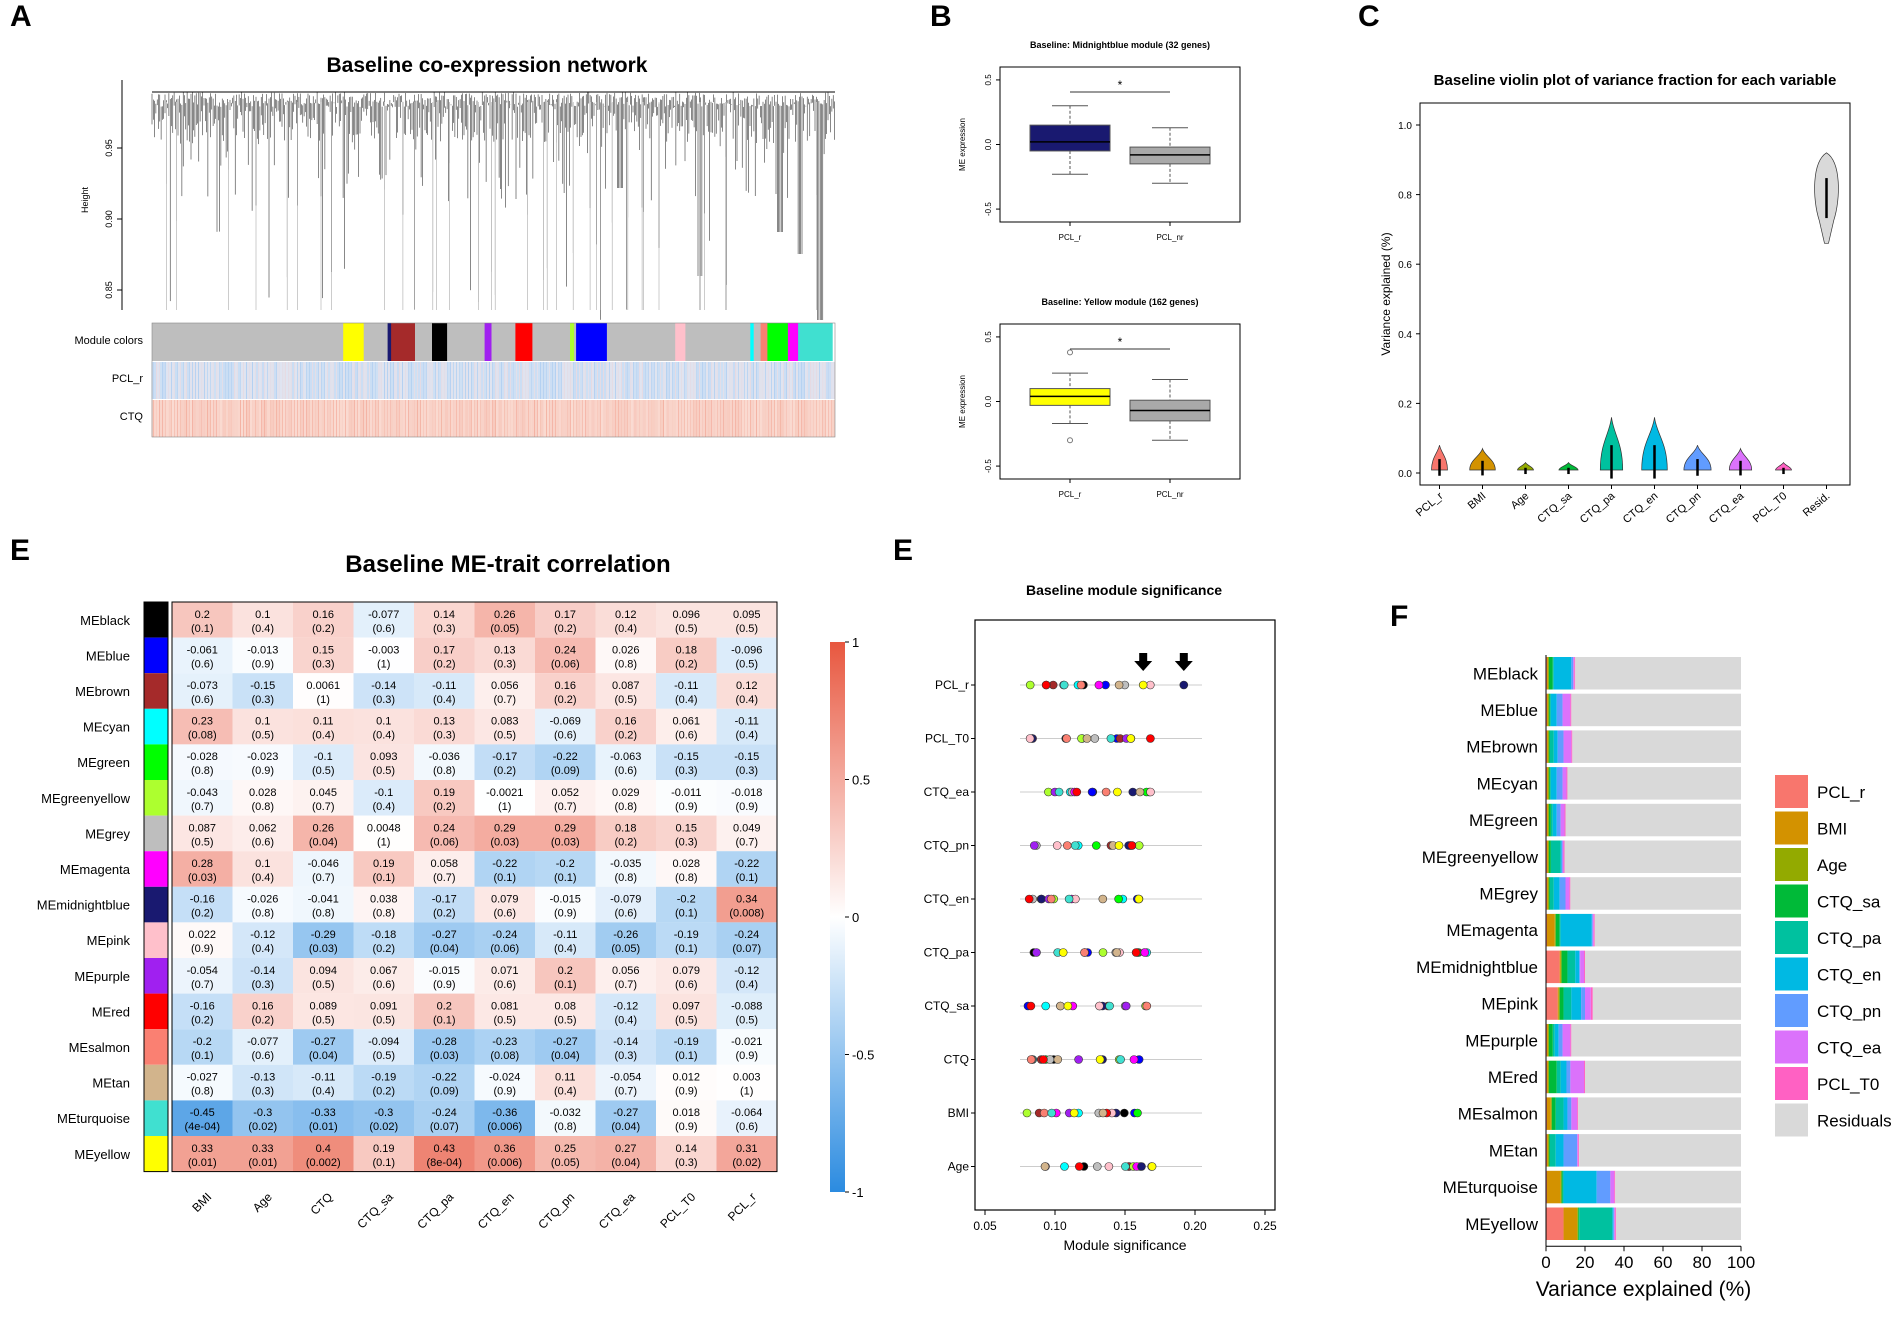 This screenshot has height=1339, width=1902. Describe the element at coordinates (1849, 1048) in the screenshot. I see `legend-label: CTQ_ea` at that location.